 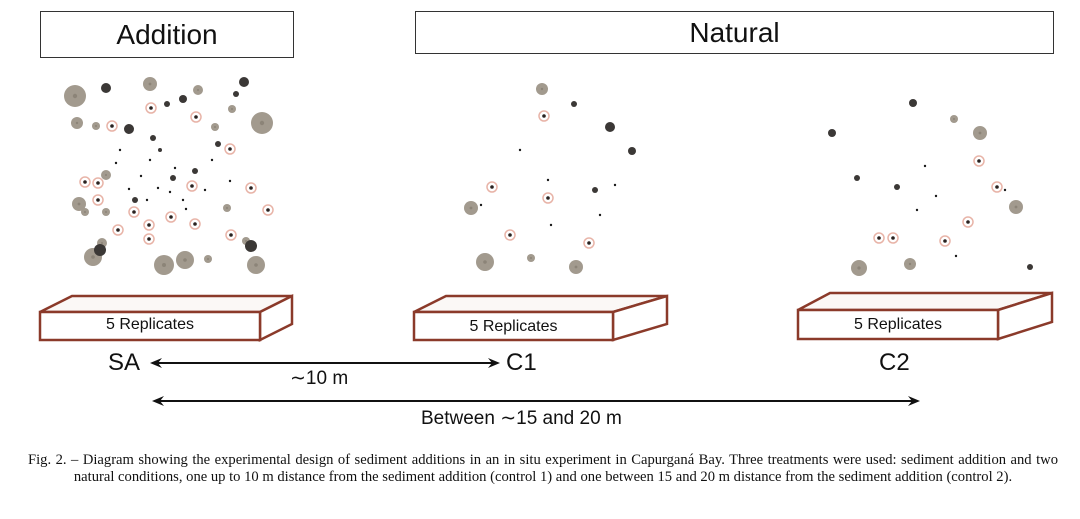 I want to click on distance-arrows, so click(x=535, y=382).